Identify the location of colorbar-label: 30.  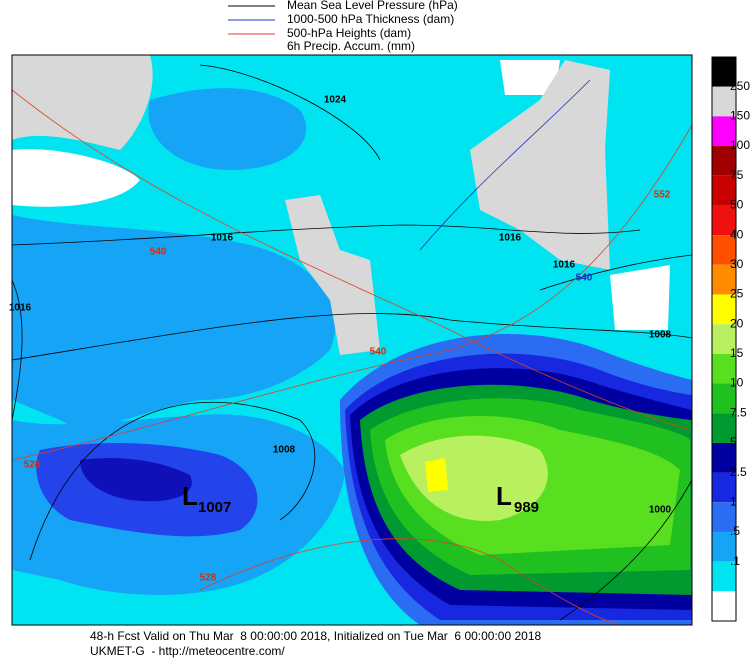
(737, 264).